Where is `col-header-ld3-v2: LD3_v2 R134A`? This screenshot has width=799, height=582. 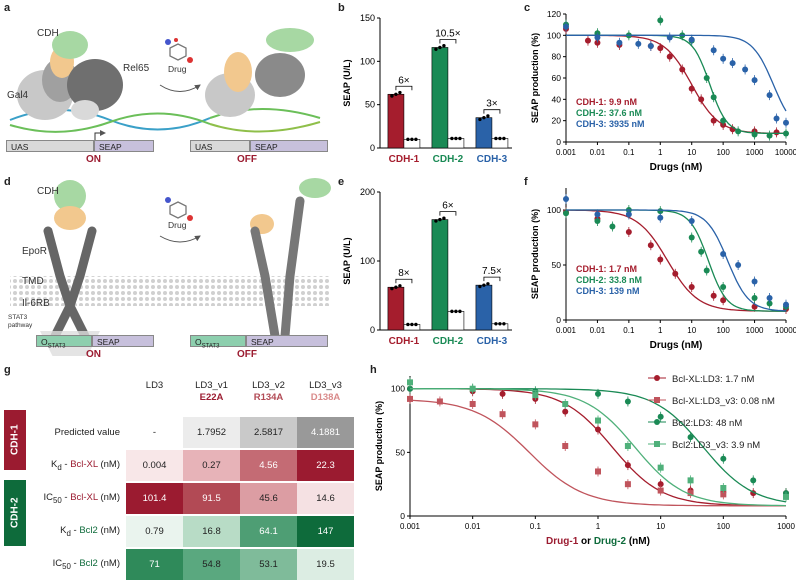
col-header-ld3-v2: LD3_v2 R134A is located at coordinates (268, 393).